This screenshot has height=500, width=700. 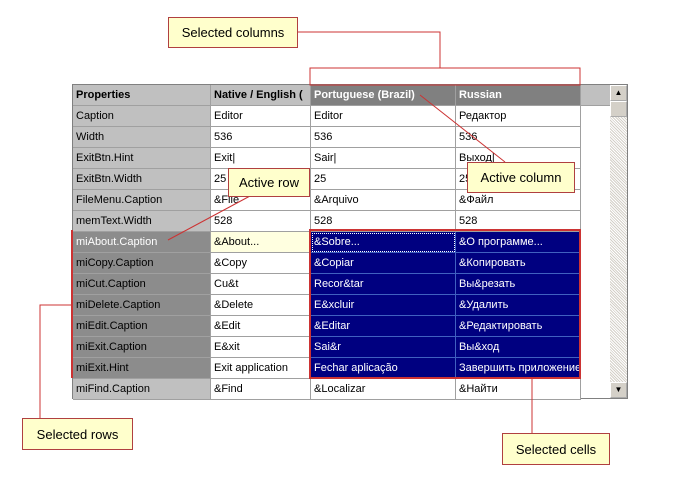 What do you see at coordinates (383, 200) in the screenshot?
I see `cell: &Arquivo` at bounding box center [383, 200].